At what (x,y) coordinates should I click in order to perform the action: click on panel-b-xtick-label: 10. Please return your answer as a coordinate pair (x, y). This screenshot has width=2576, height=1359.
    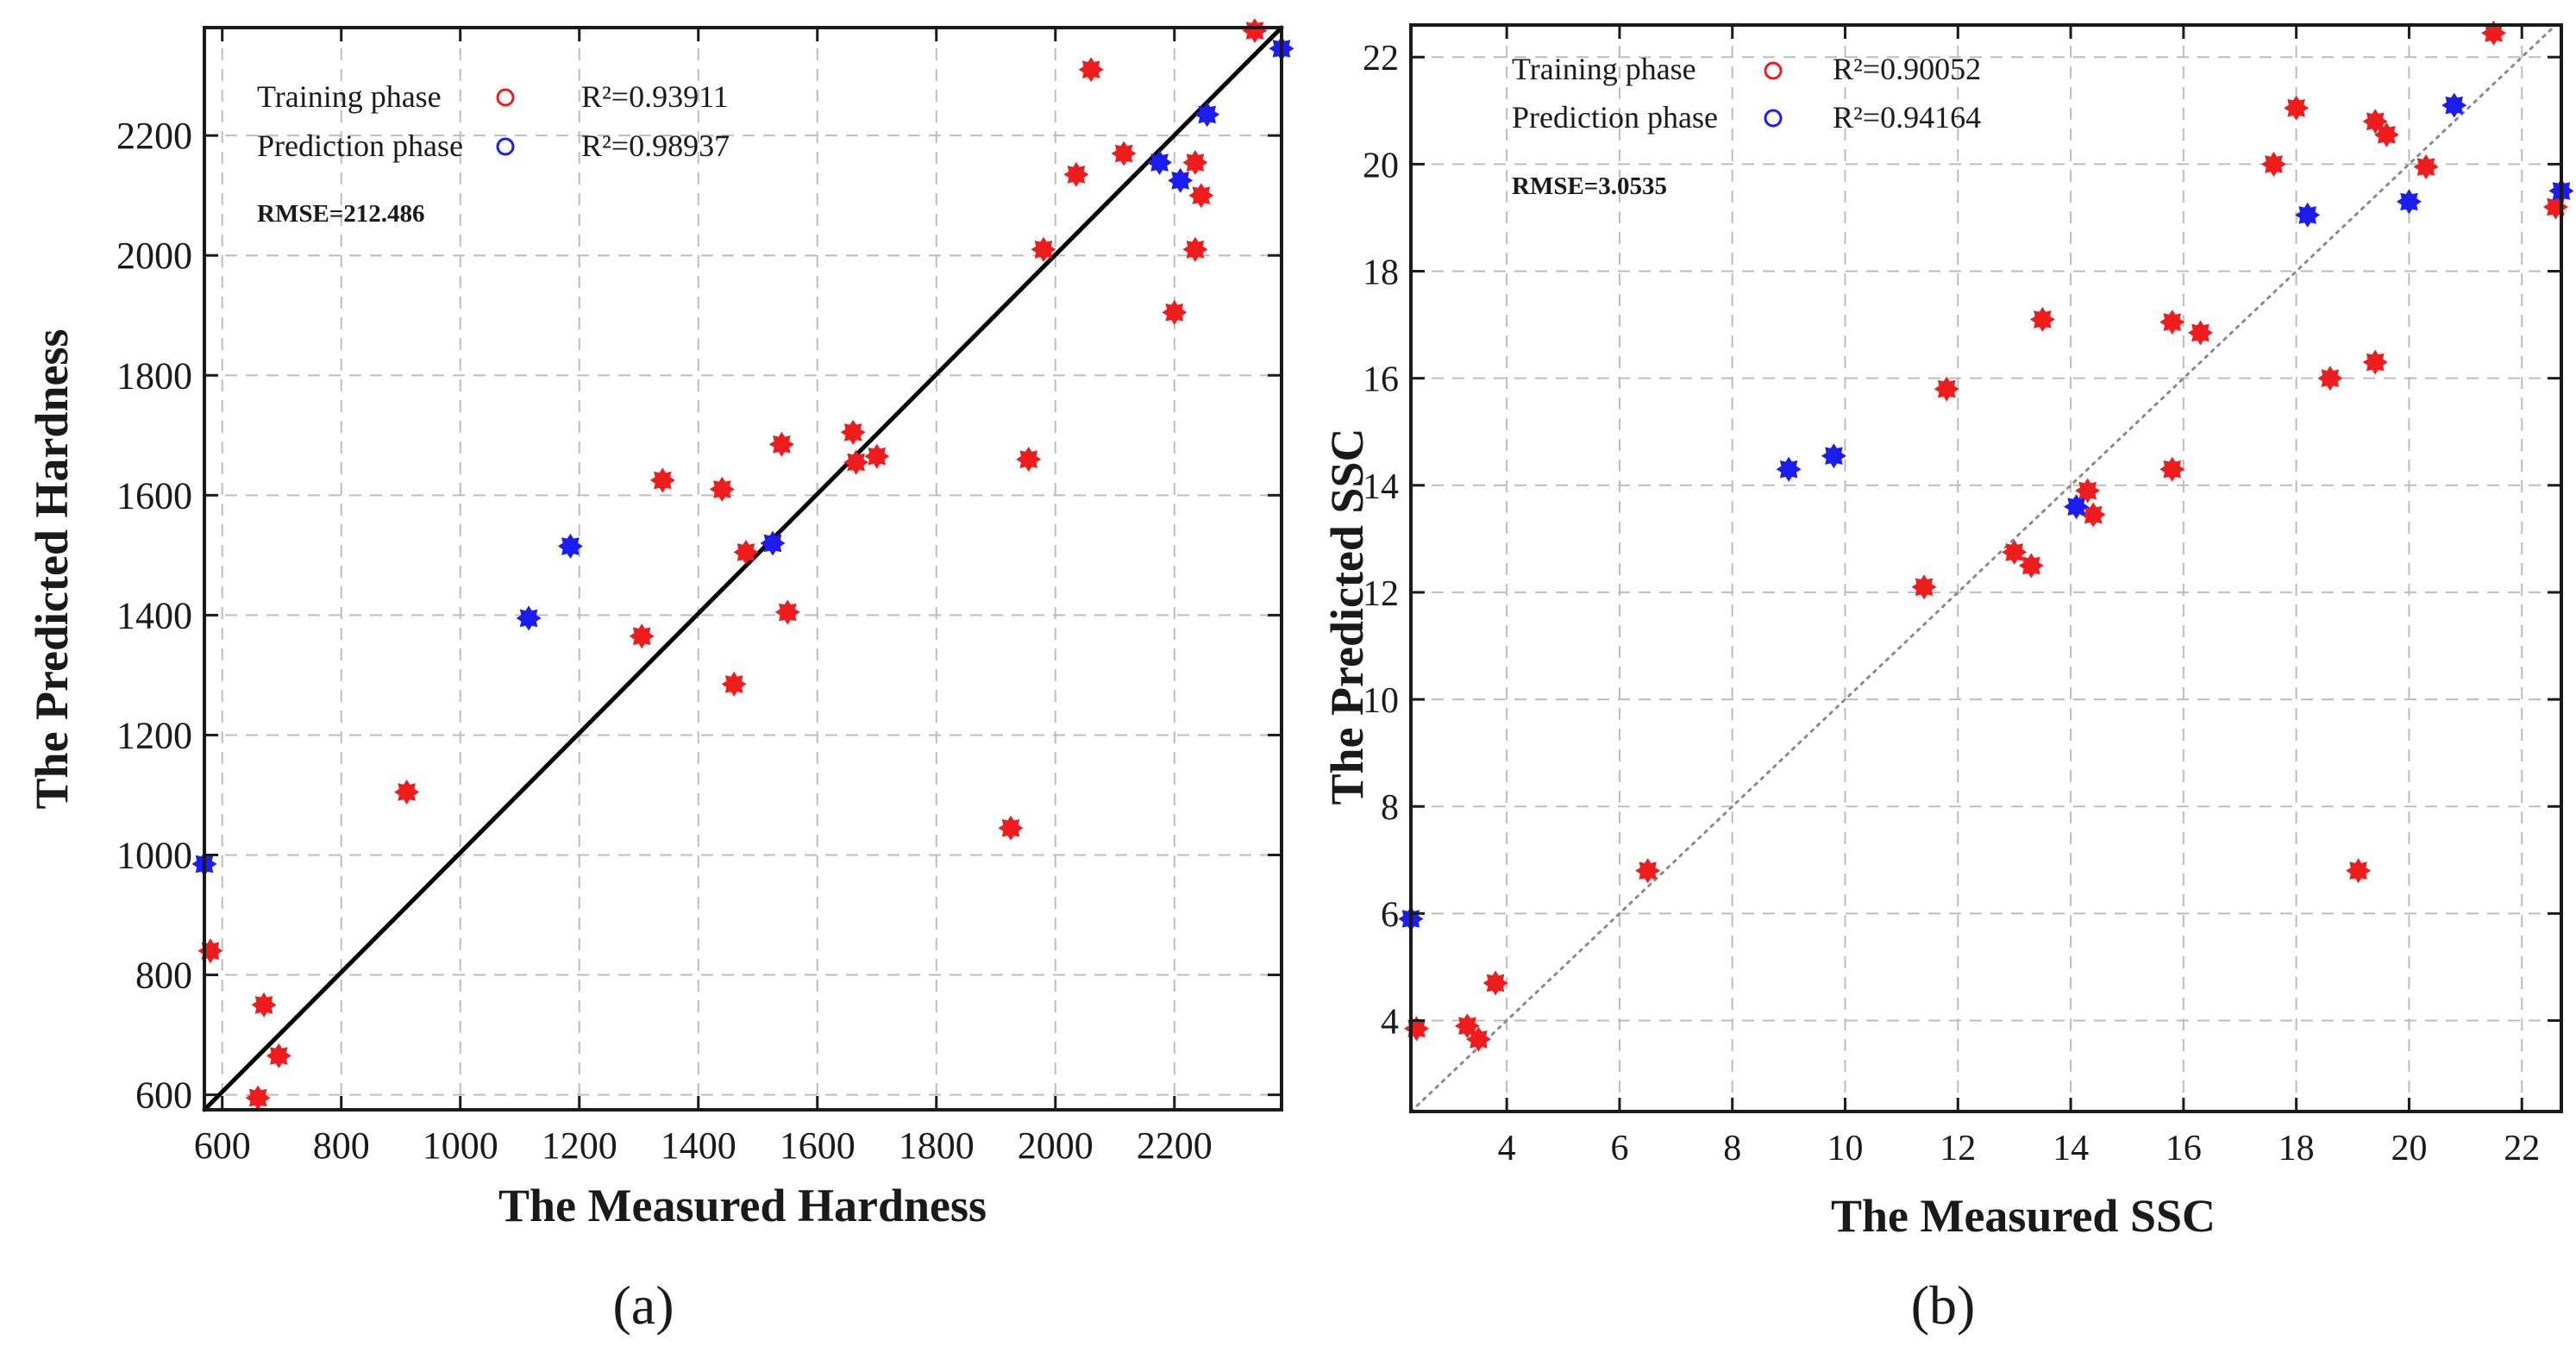
    Looking at the image, I should click on (1845, 1148).